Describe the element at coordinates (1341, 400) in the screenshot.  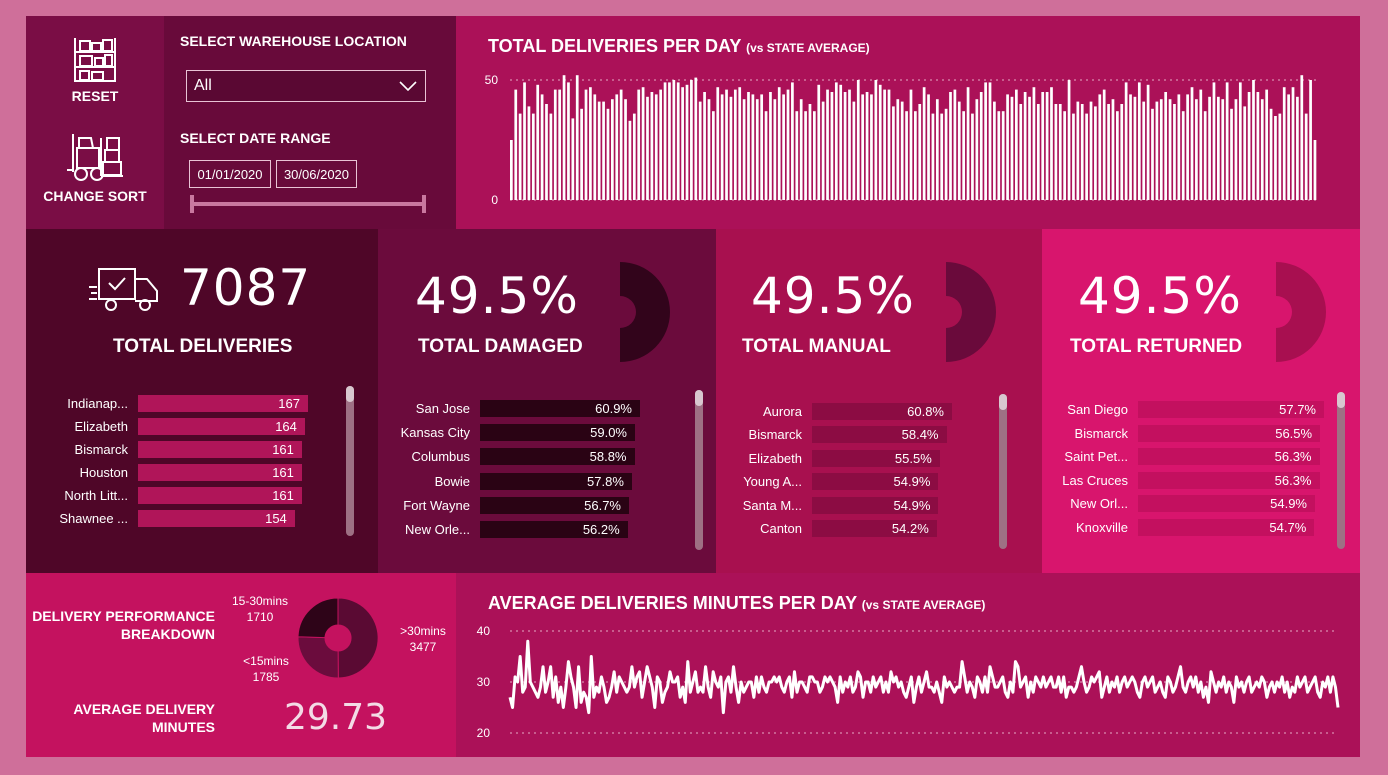
I see `scrollbar-thumb` at that location.